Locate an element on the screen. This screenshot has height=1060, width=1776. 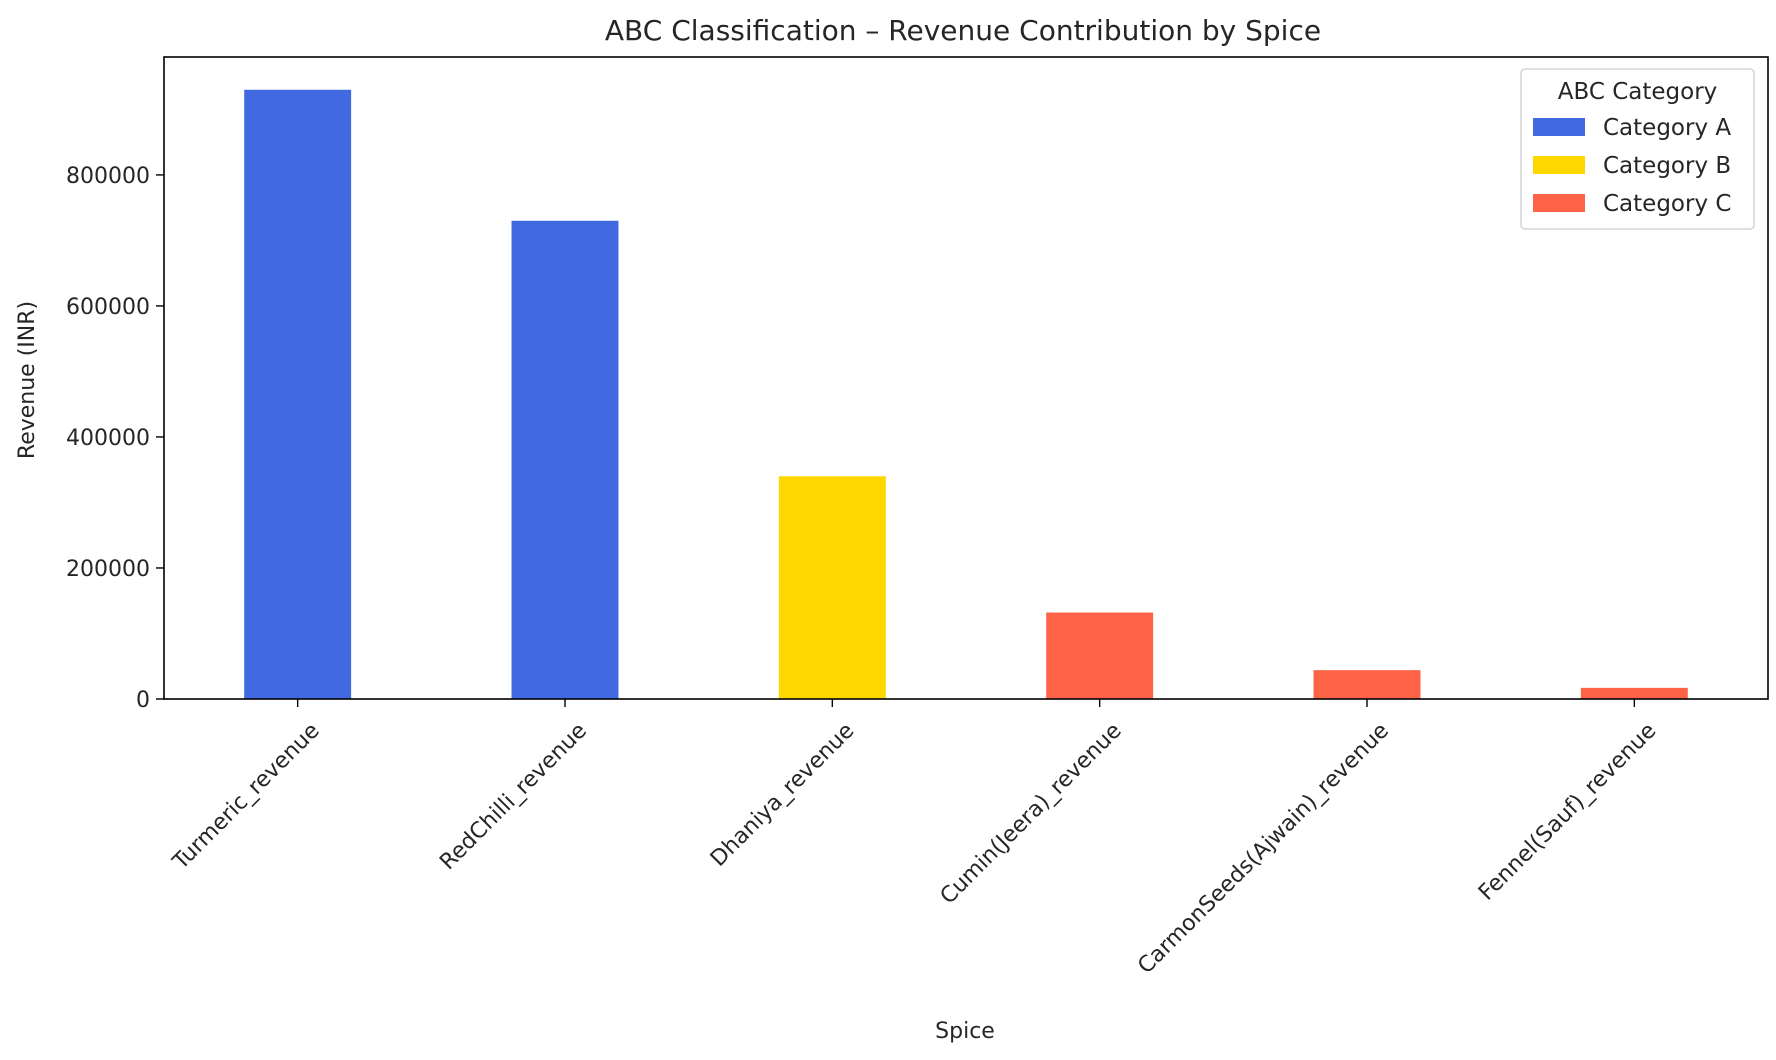
legend-title: ABC Category is located at coordinates (1638, 92).